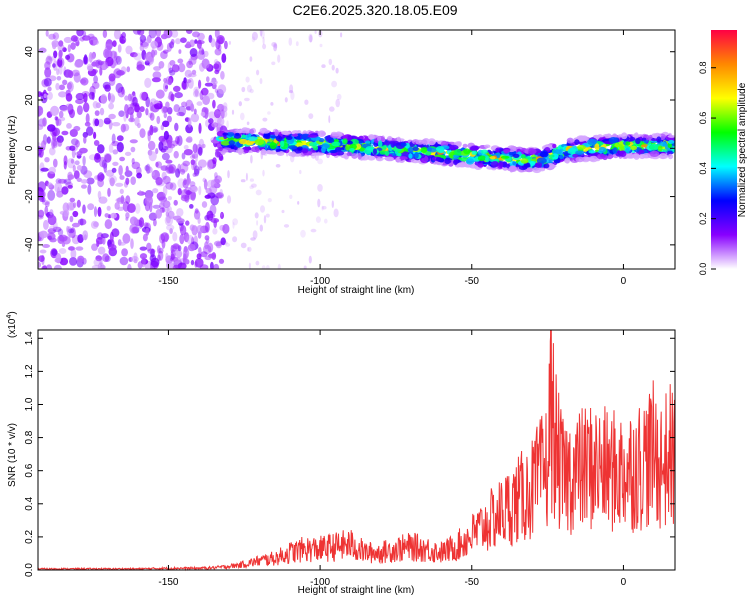 The height and width of the screenshot is (600, 750). What do you see at coordinates (29, 52) in the screenshot?
I see `y-tick-label: 40` at bounding box center [29, 52].